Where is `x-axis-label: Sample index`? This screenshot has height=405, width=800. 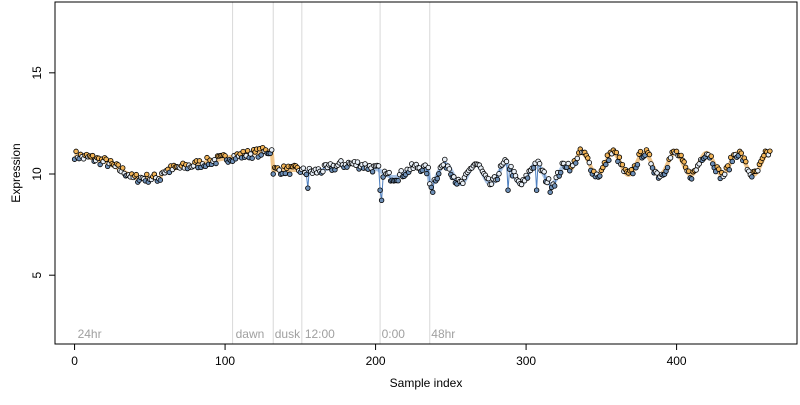 x-axis-label: Sample index is located at coordinates (426, 383).